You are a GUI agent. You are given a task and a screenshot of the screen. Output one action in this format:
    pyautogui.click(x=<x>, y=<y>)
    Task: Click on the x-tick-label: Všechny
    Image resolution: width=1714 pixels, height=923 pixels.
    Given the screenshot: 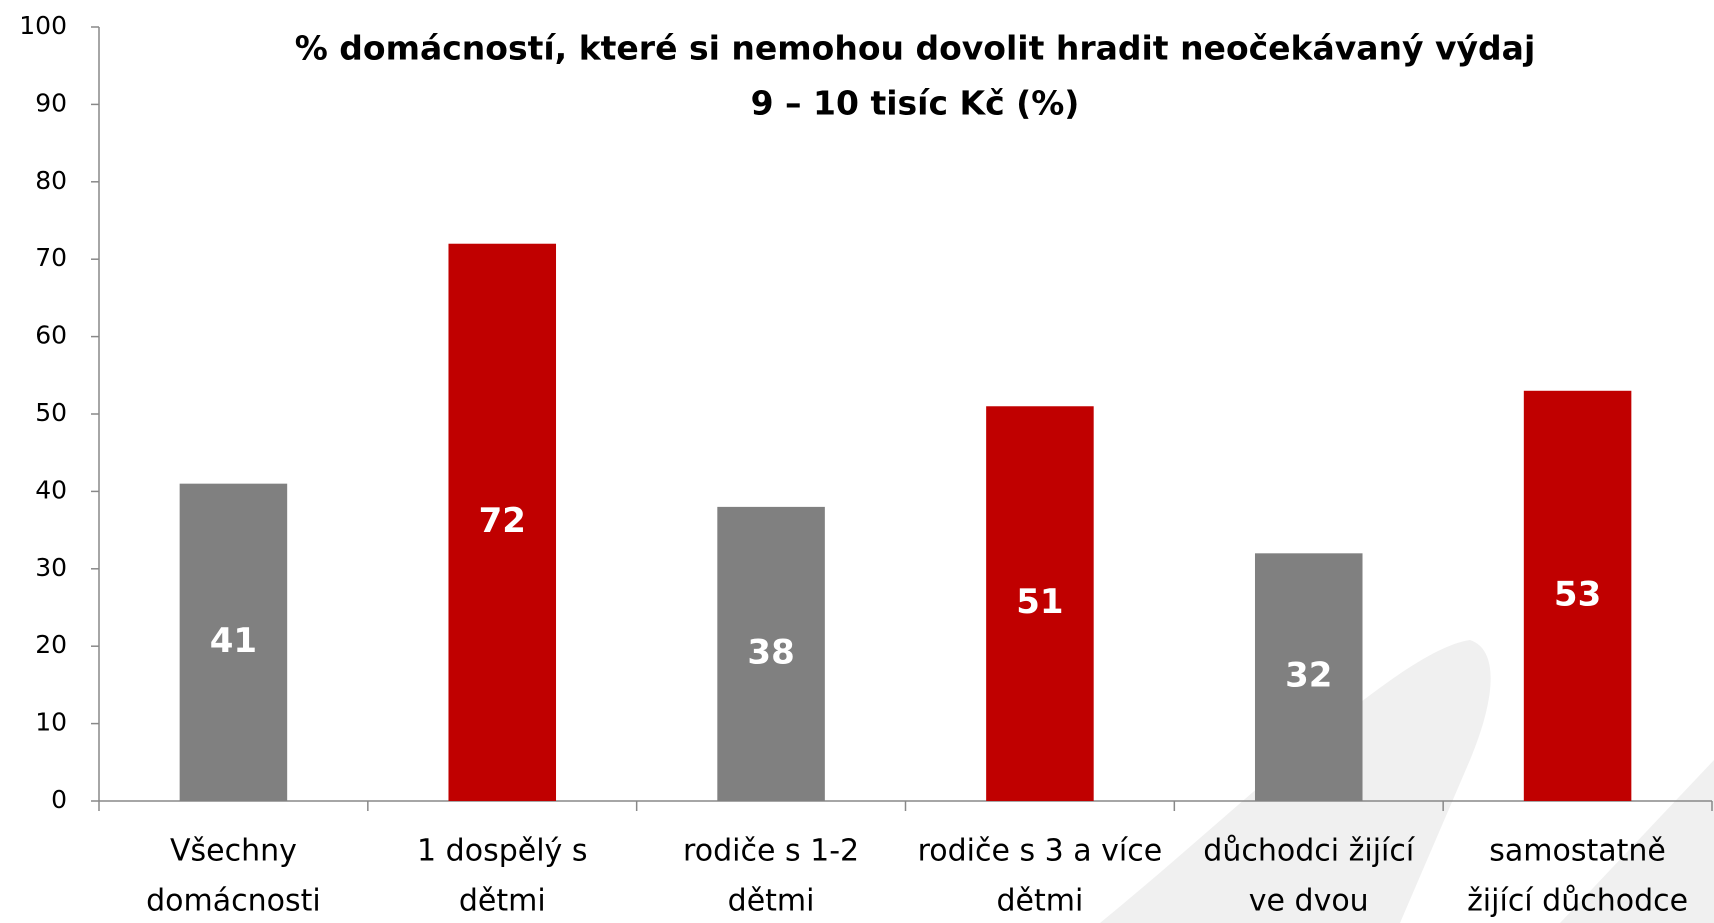 What is the action you would take?
    pyautogui.click(x=233, y=851)
    